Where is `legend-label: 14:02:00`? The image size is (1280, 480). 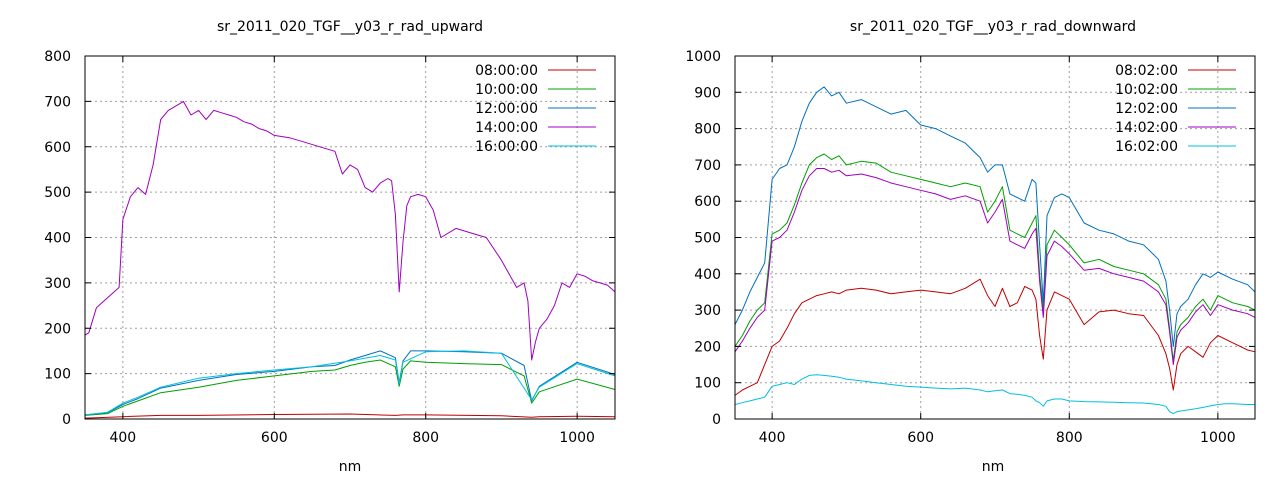 legend-label: 14:02:00 is located at coordinates (1146, 128).